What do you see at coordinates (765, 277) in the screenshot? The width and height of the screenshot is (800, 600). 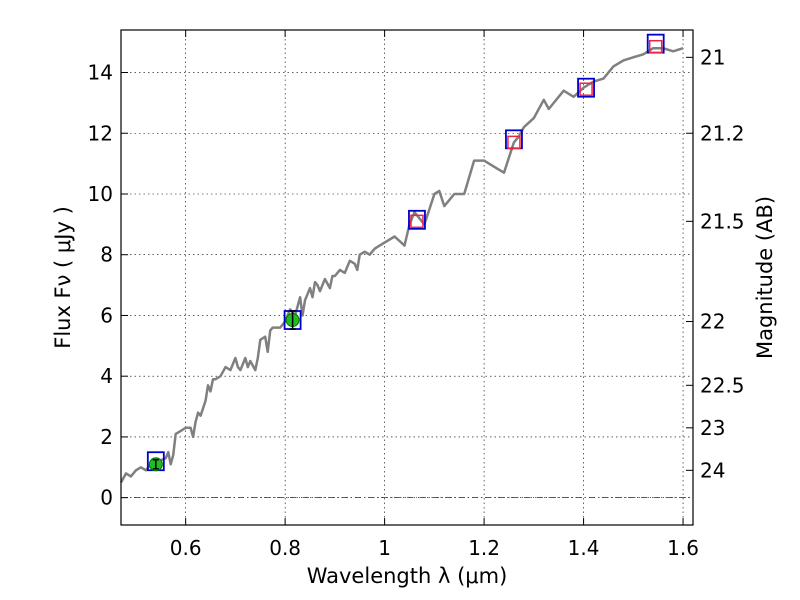 I see `right-axis-label: Magnitude (AB)` at bounding box center [765, 277].